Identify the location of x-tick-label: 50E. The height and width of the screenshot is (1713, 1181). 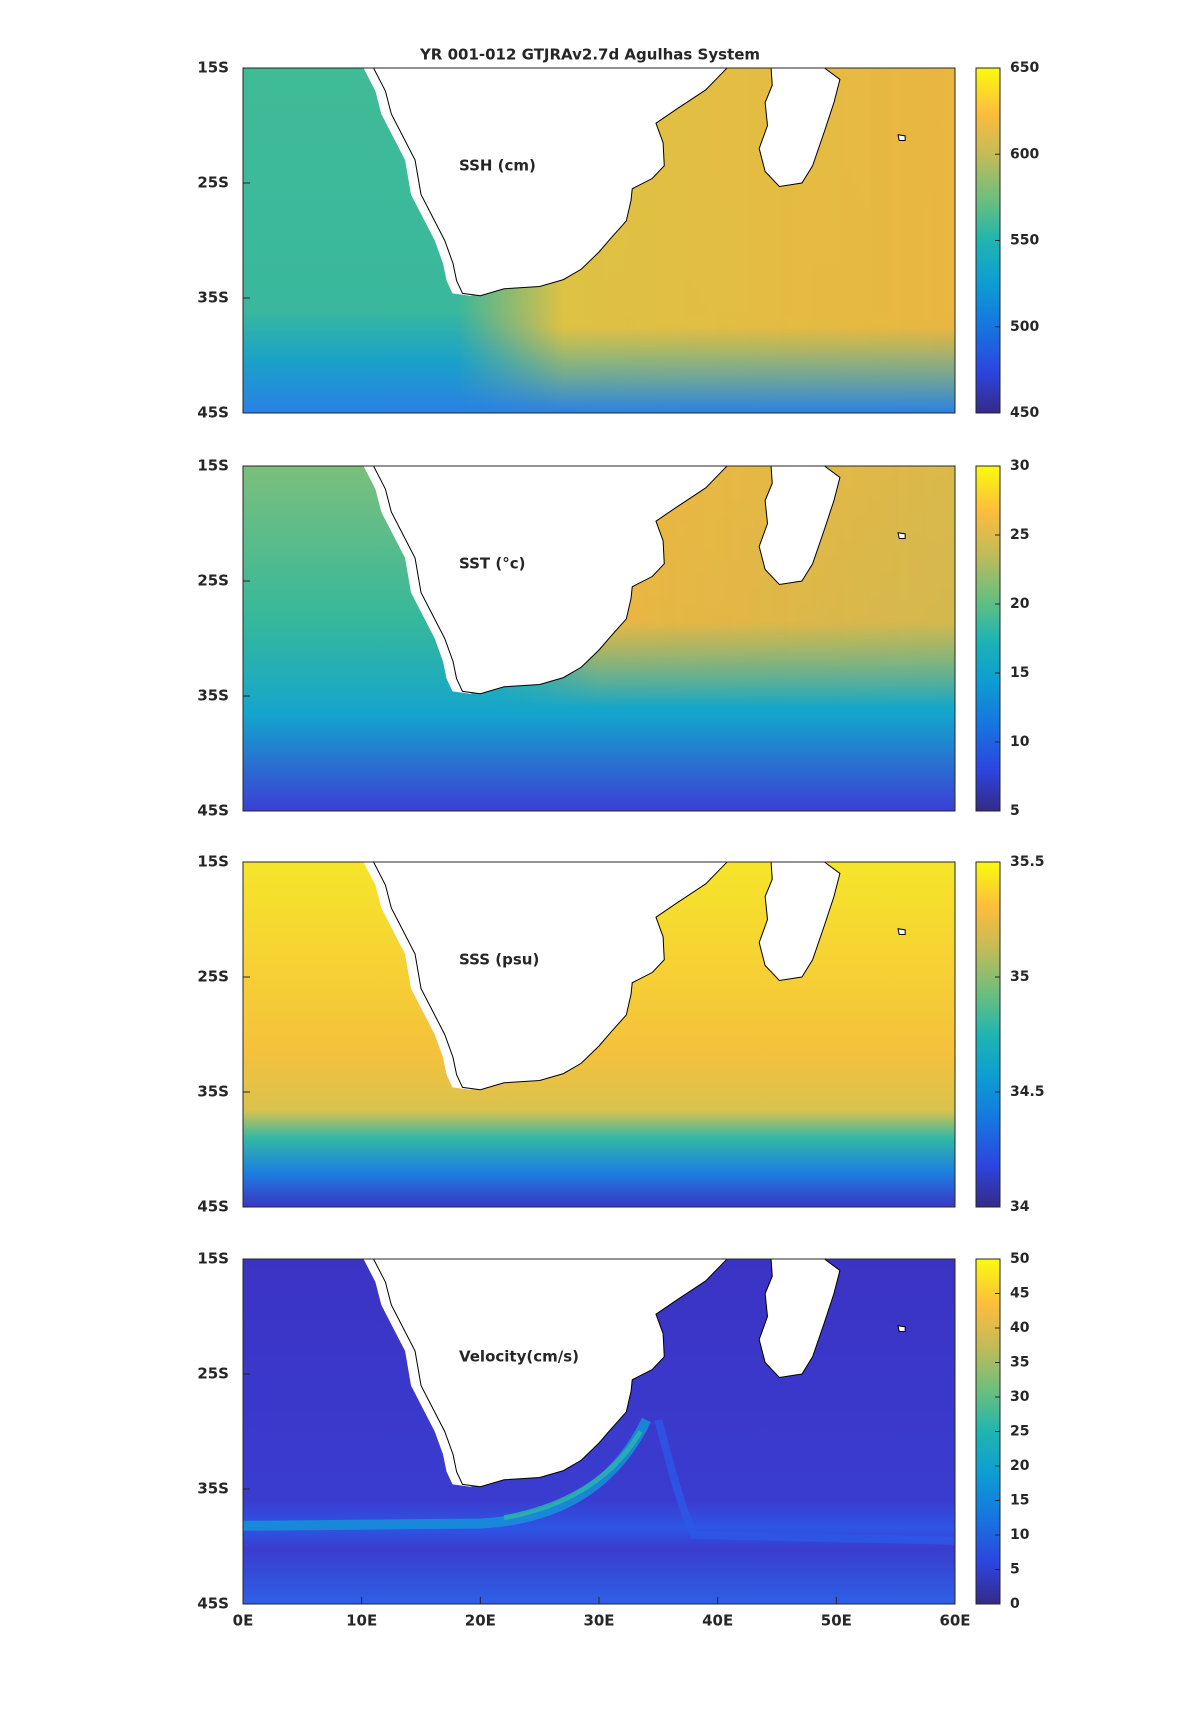
(836, 1621).